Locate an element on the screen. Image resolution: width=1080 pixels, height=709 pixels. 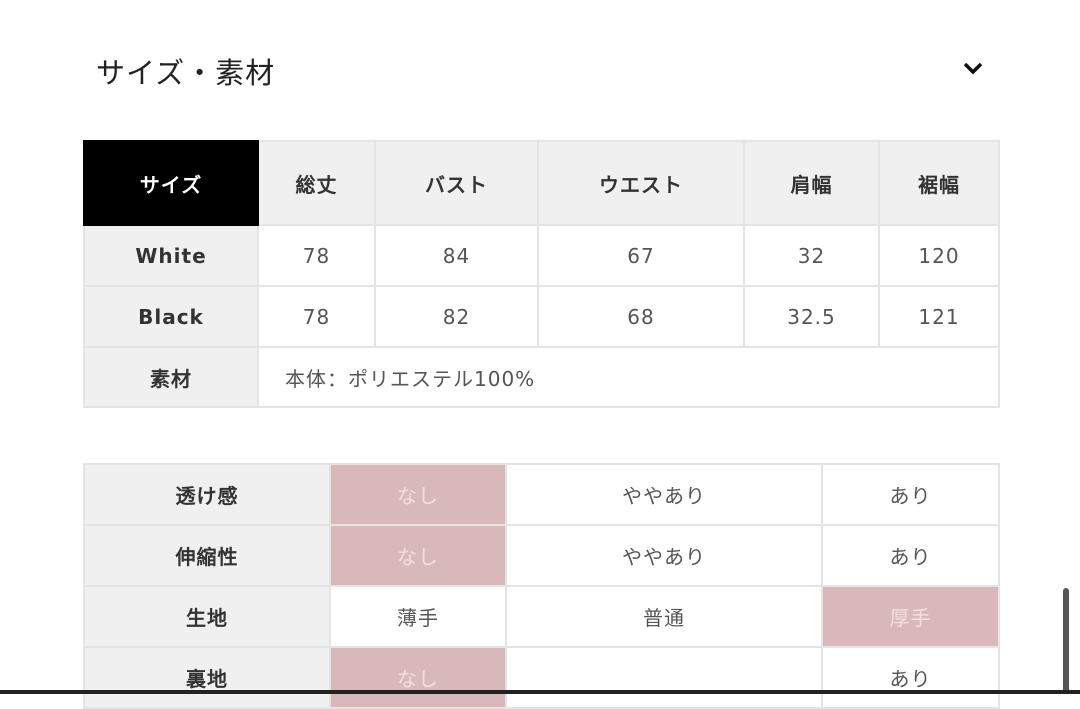
material-row: 素材 本体：ポリエステル100% is located at coordinates (541, 377).